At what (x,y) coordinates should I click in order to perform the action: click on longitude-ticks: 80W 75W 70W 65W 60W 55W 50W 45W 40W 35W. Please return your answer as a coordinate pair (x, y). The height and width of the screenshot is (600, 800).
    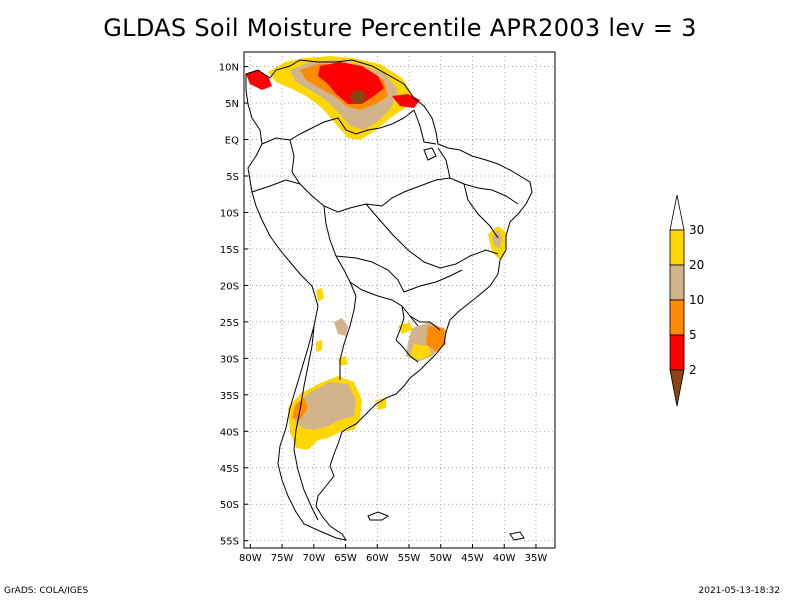
    Looking at the image, I should click on (393, 554).